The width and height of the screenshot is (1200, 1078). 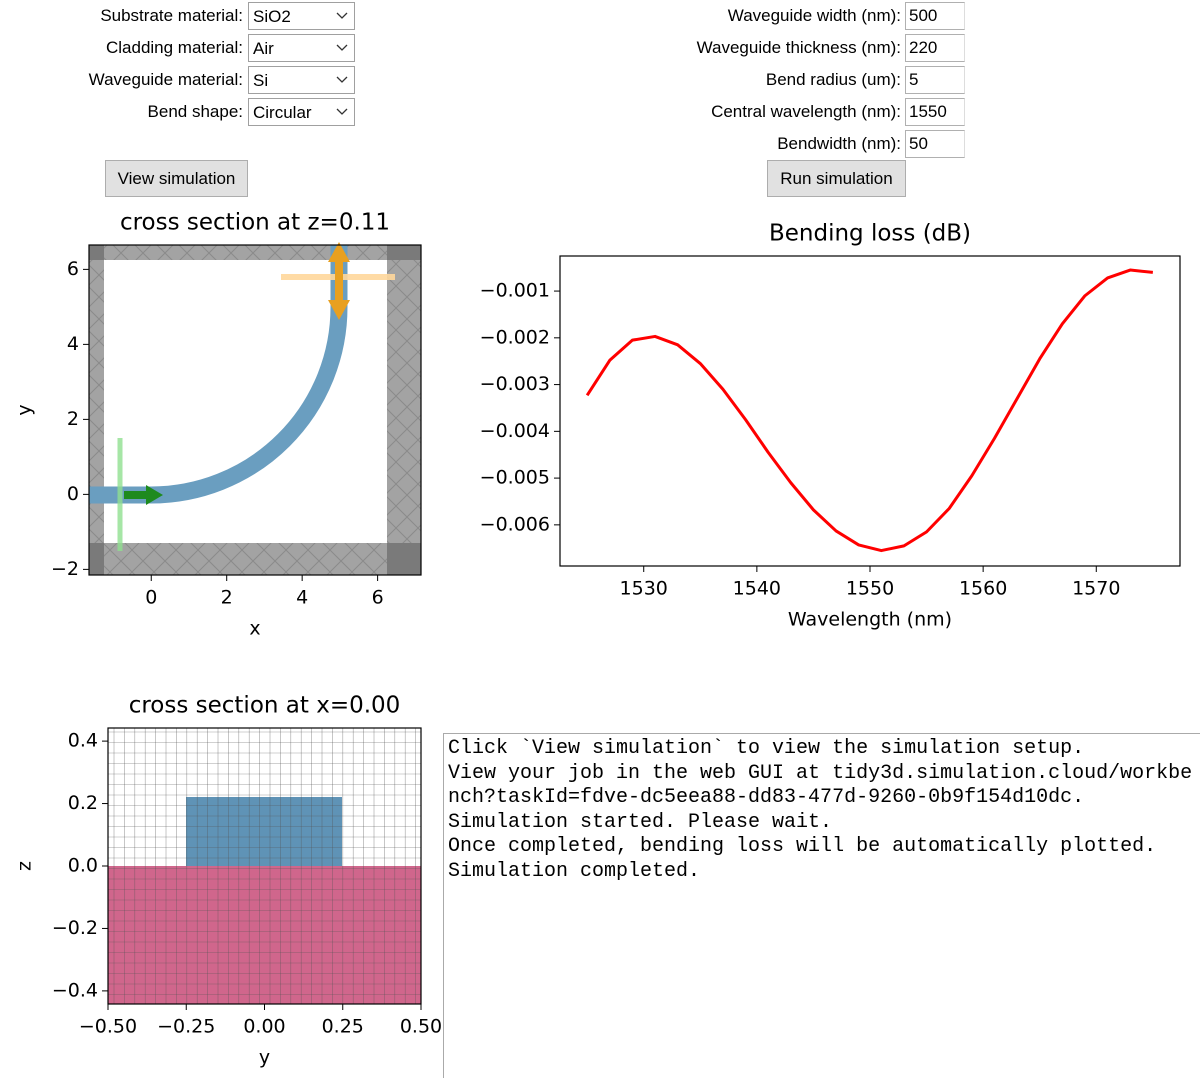 What do you see at coordinates (83, 866) in the screenshot?
I see `y-tick-label: 0.0` at bounding box center [83, 866].